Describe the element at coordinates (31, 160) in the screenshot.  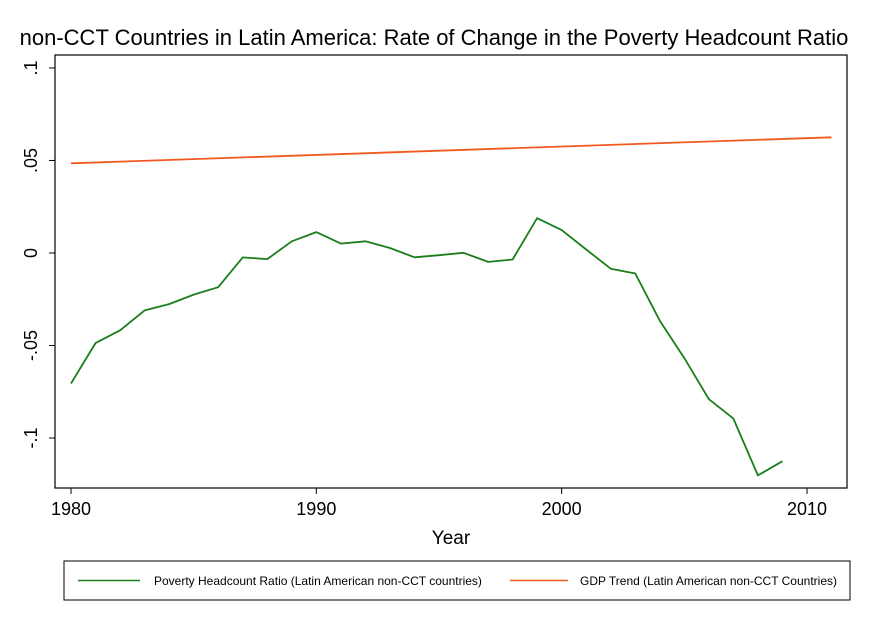
I see `y-tick-label: .05` at that location.